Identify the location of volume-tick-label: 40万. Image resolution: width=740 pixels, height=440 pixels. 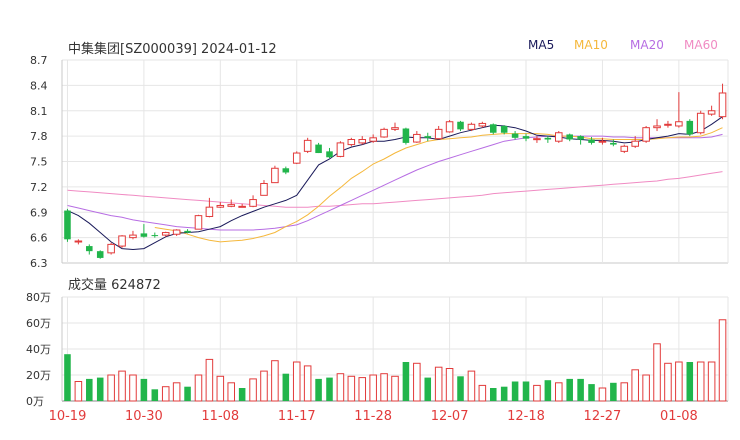
(38, 349).